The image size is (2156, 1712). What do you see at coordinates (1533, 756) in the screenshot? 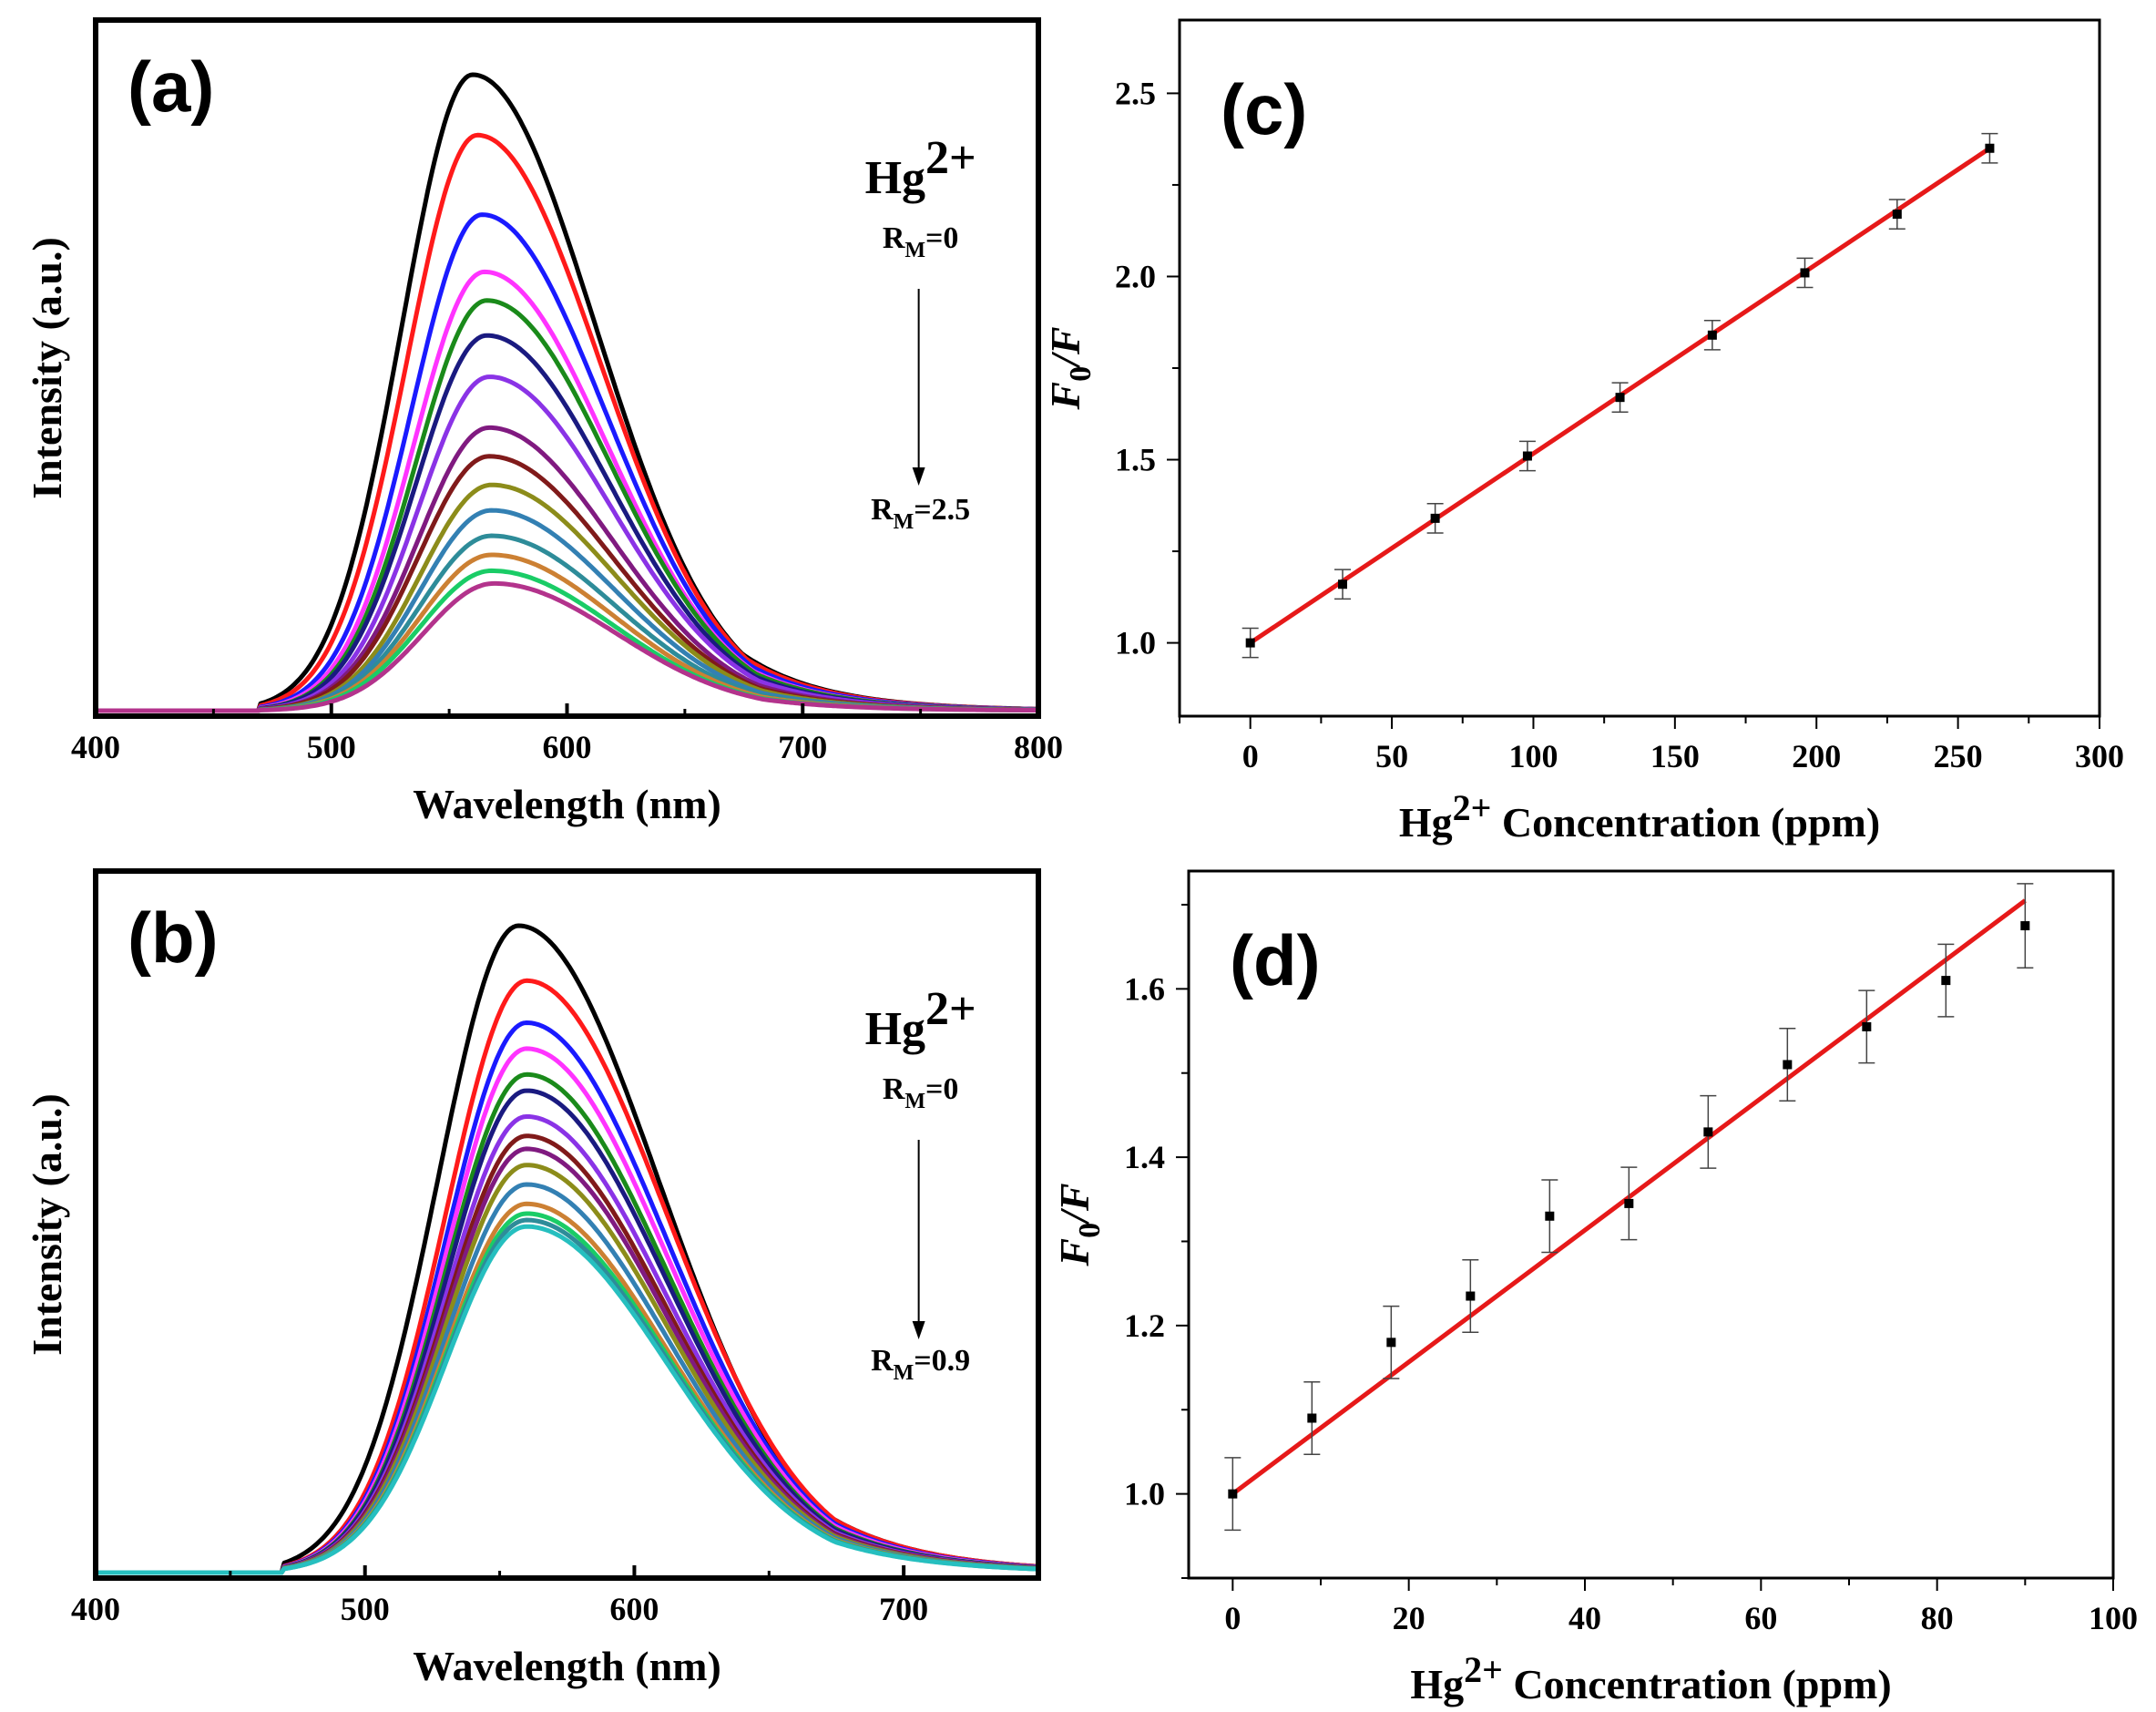
I see `c-x-tick-label-100: 100` at bounding box center [1533, 756].